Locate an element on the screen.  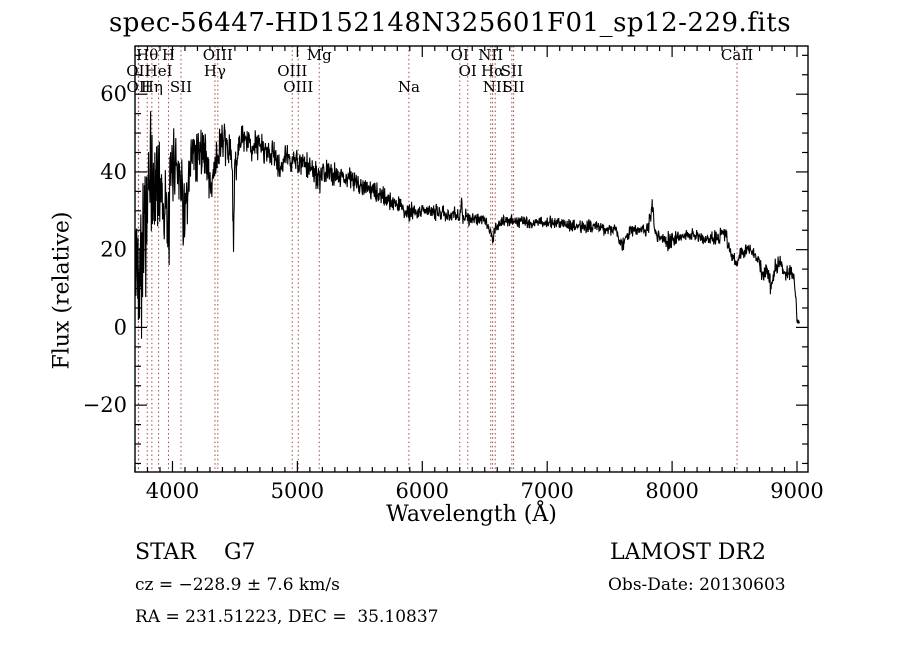
spectral-line-label: Hη is located at coordinates (152, 87).